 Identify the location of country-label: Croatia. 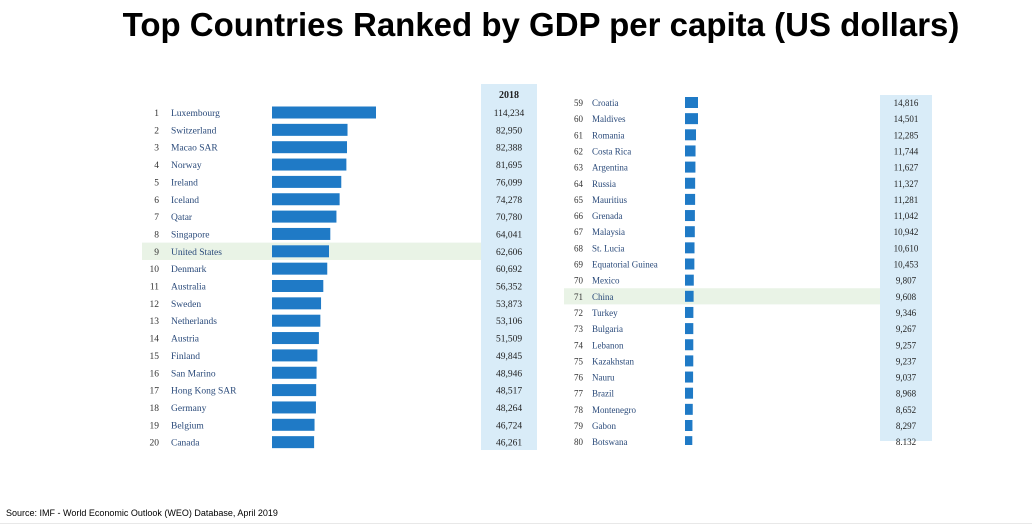
(605, 103).